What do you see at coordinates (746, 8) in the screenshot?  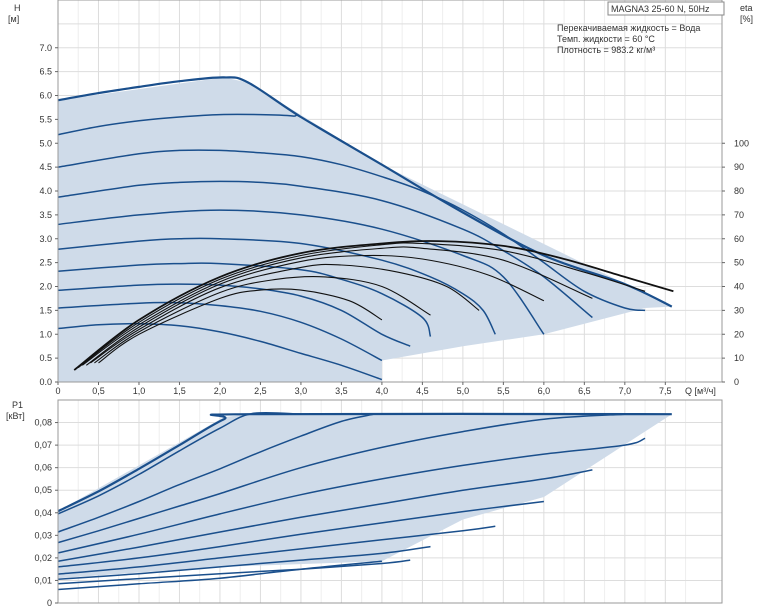 I see `eta-axis-label: eta` at bounding box center [746, 8].